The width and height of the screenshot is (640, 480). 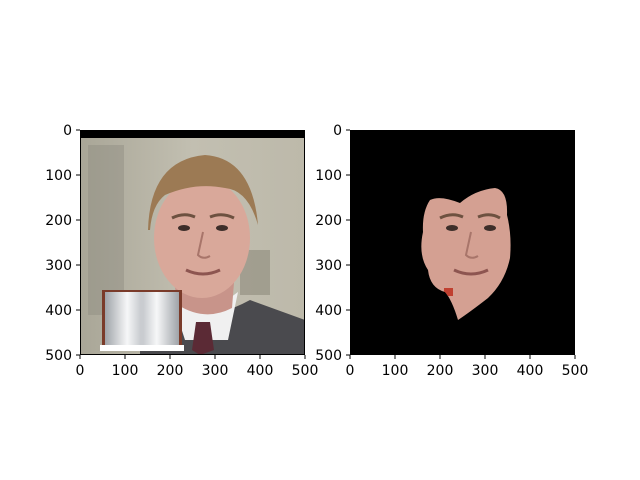 I want to click on right-eye, so click(x=222, y=228).